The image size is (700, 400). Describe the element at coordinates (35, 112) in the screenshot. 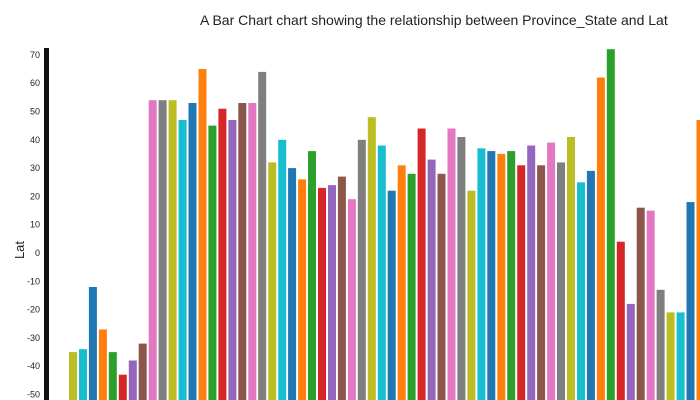

I see `y-tick-label: 50` at that location.